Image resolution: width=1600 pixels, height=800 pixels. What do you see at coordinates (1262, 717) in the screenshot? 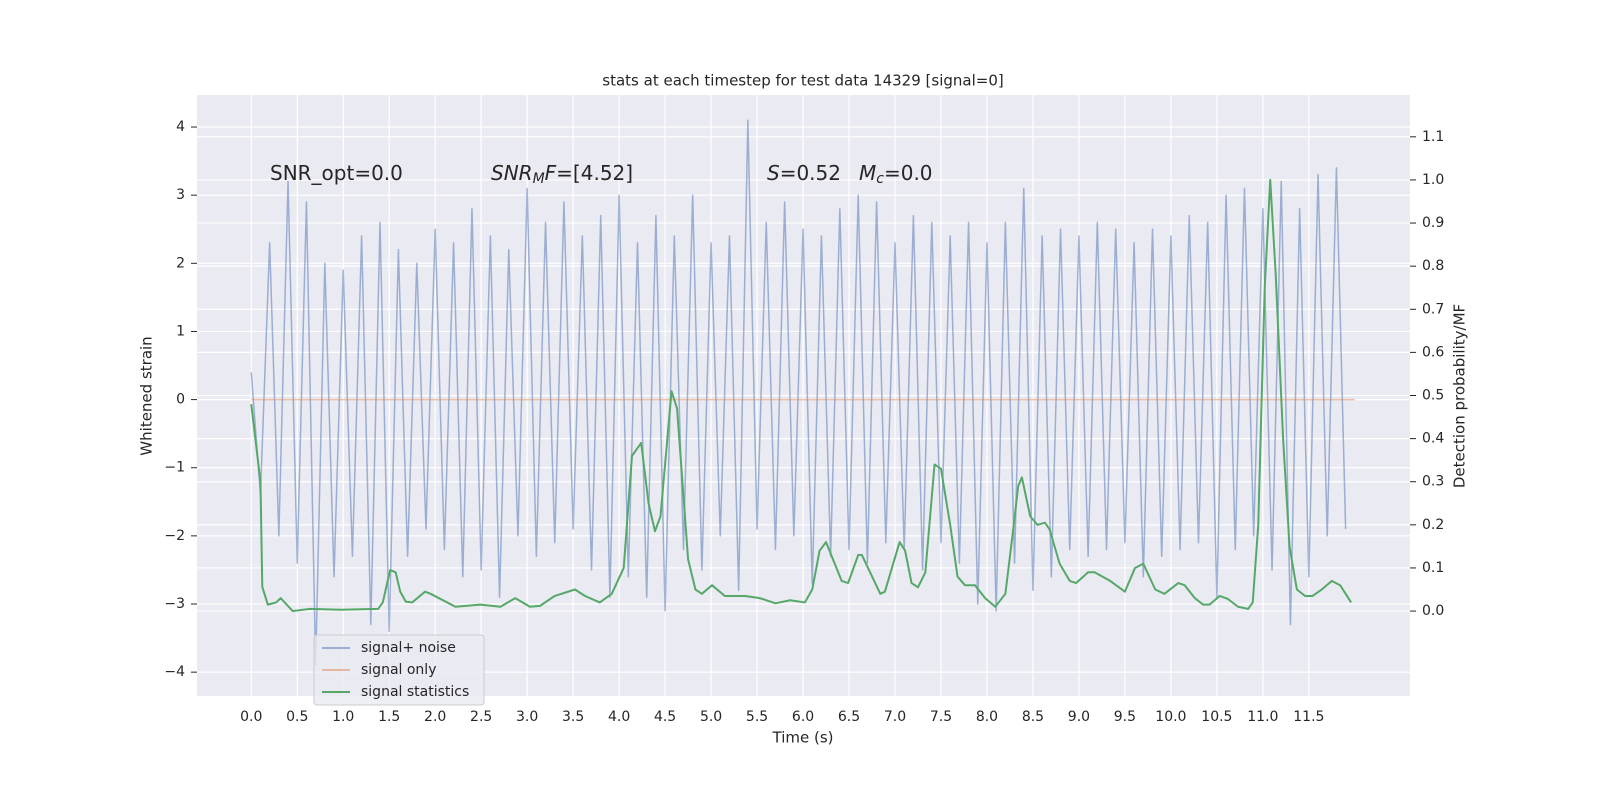
I see `x-tick-label: 11.0` at bounding box center [1262, 717].